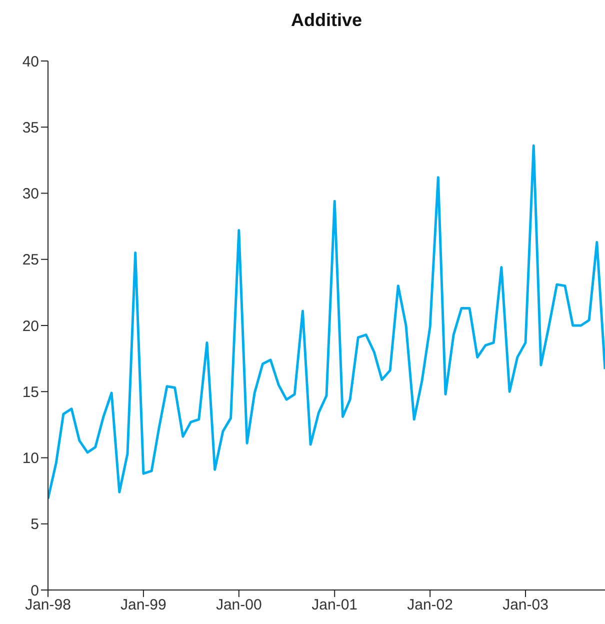 The image size is (605, 624). Describe the element at coordinates (30, 459) in the screenshot. I see `y-tick-label: 10` at that location.